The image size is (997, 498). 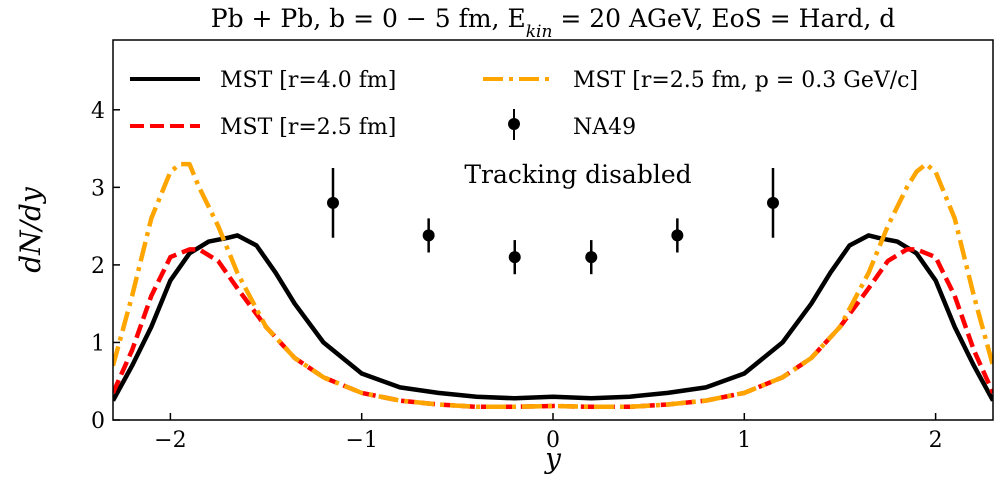 What do you see at coordinates (745, 80) in the screenshot?
I see `legend-label-mst-25-p: MST [r=2.5 fm, p = 0.3 GeV/c]` at bounding box center [745, 80].